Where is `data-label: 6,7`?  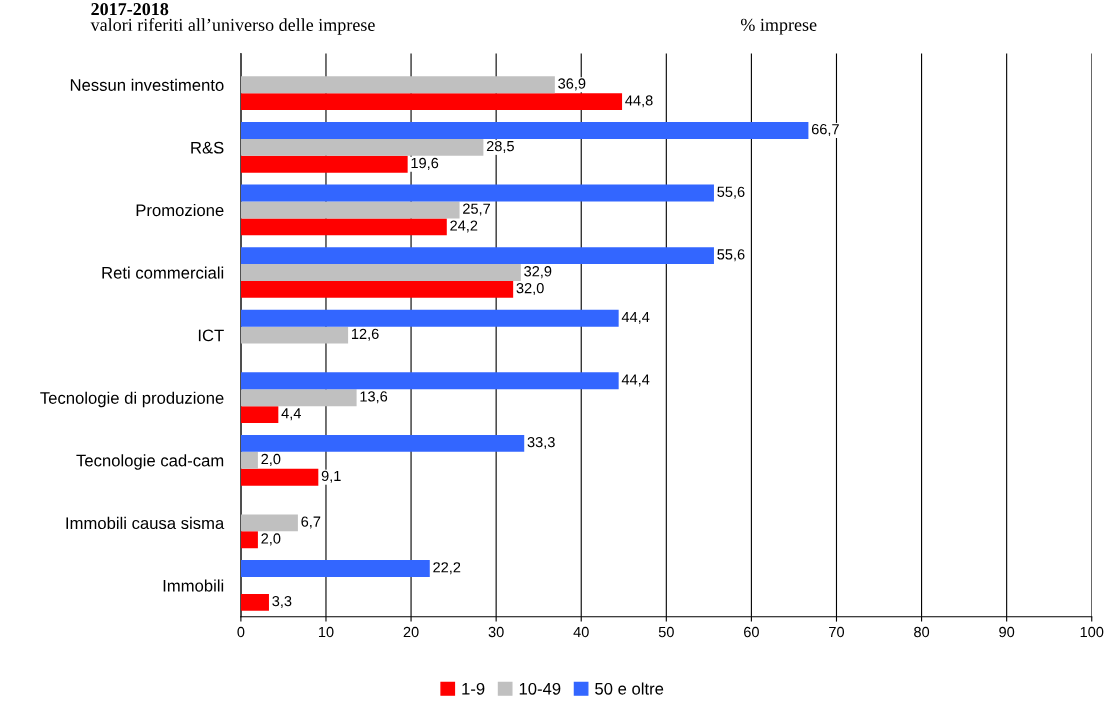 data-label: 6,7 is located at coordinates (311, 522).